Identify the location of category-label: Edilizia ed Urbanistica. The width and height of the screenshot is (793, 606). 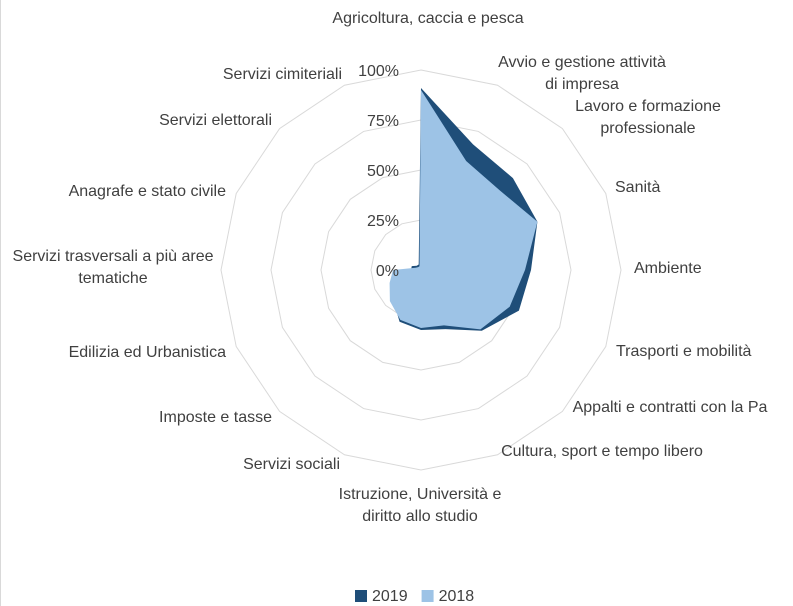
(147, 352).